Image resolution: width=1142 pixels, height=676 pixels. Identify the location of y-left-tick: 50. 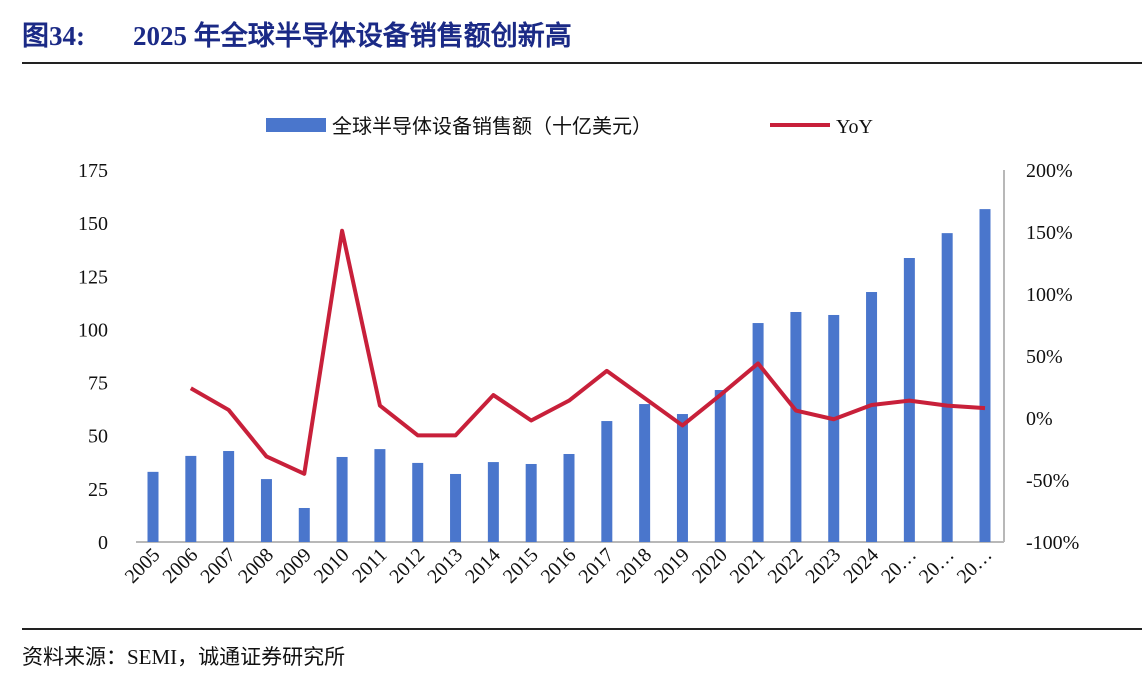
(98, 437).